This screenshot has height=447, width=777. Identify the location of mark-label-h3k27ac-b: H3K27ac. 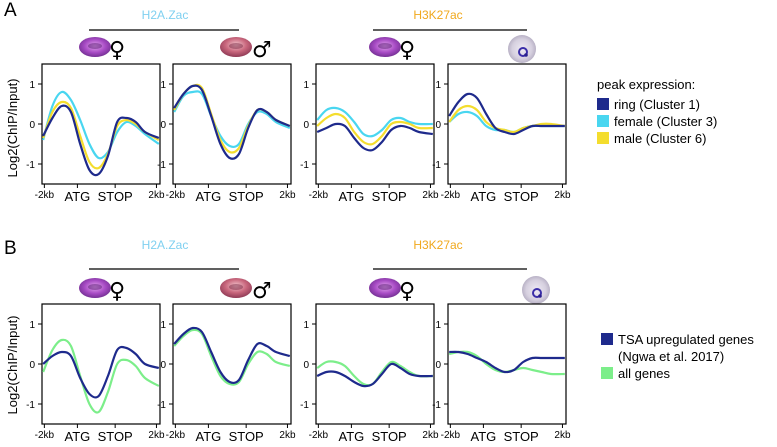
(437, 245).